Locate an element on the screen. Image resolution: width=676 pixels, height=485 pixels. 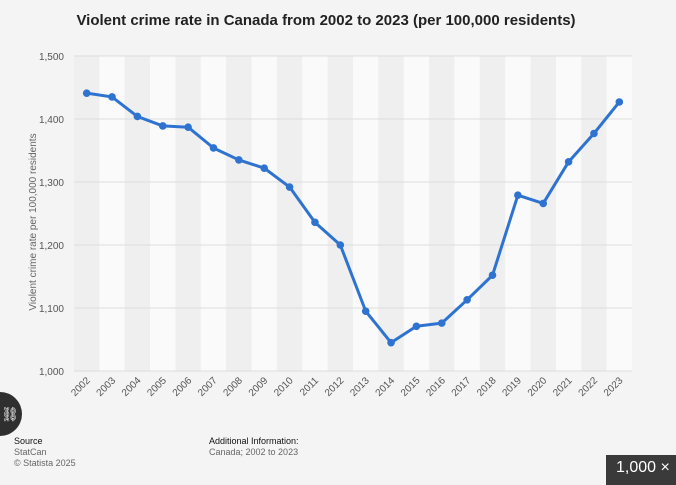
additional-info-text: Canada; 2002 to 2023 is located at coordinates (254, 452).